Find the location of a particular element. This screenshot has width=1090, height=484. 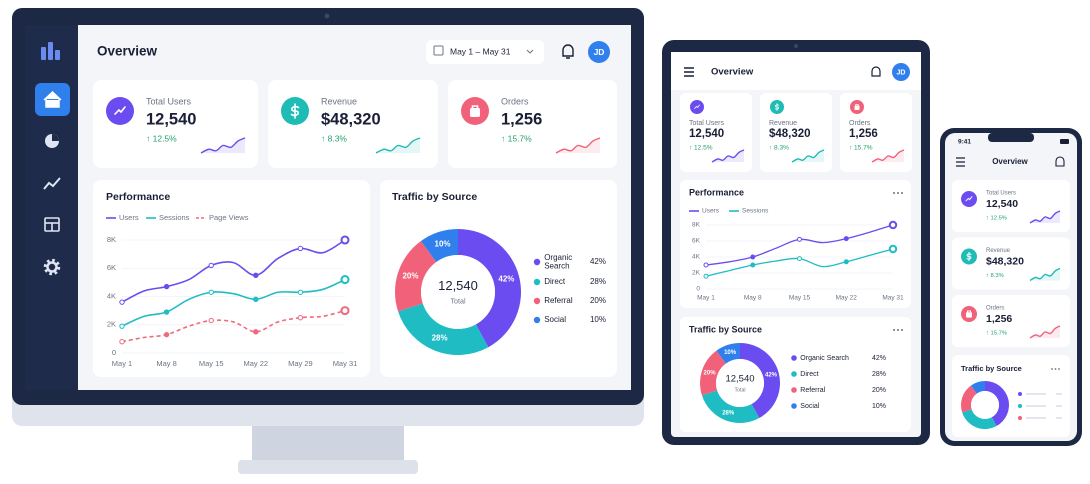

series-line is located at coordinates (233, 271).